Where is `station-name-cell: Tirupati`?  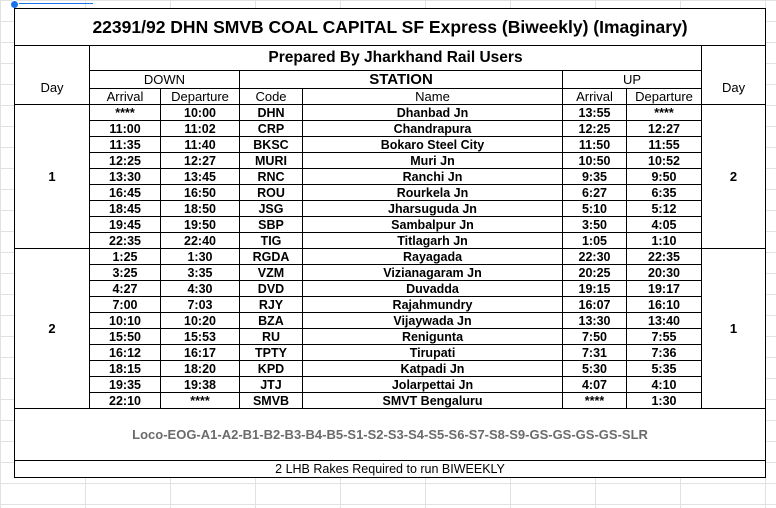 station-name-cell: Tirupati is located at coordinates (432, 352).